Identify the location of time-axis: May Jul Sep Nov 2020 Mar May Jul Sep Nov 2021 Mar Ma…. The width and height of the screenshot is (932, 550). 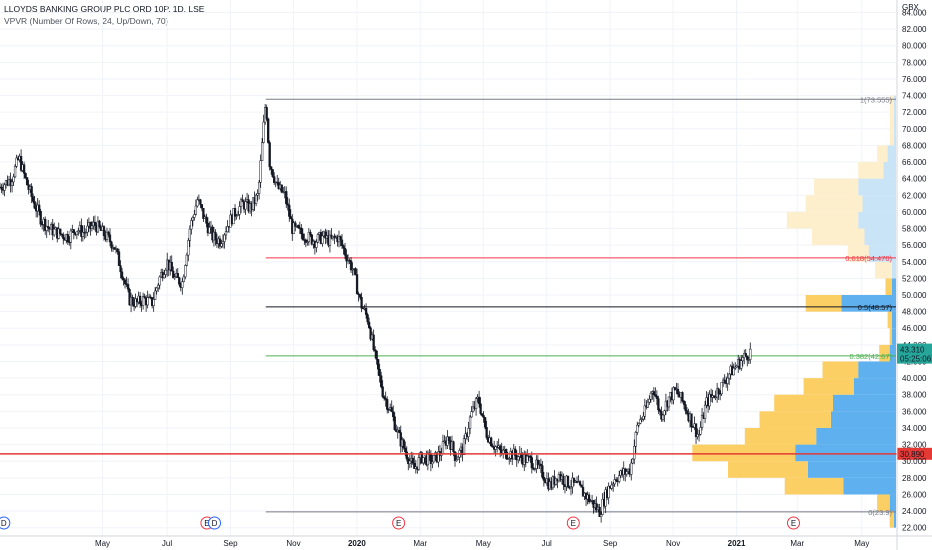
(466, 541).